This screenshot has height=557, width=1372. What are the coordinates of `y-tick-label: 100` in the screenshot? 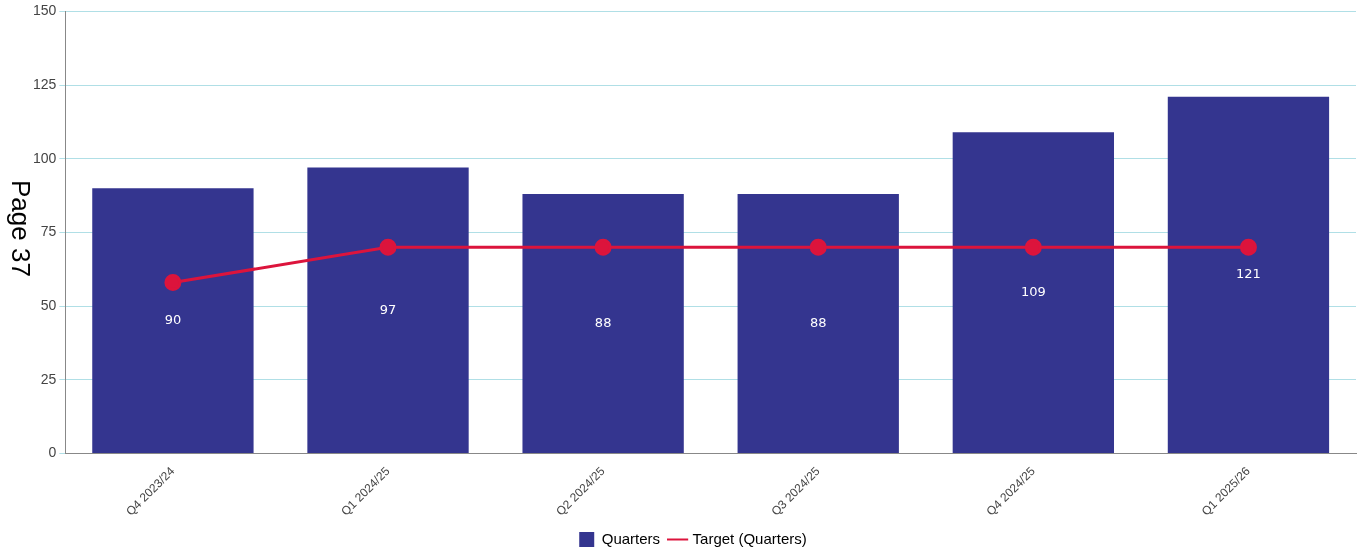 It's located at (45, 157).